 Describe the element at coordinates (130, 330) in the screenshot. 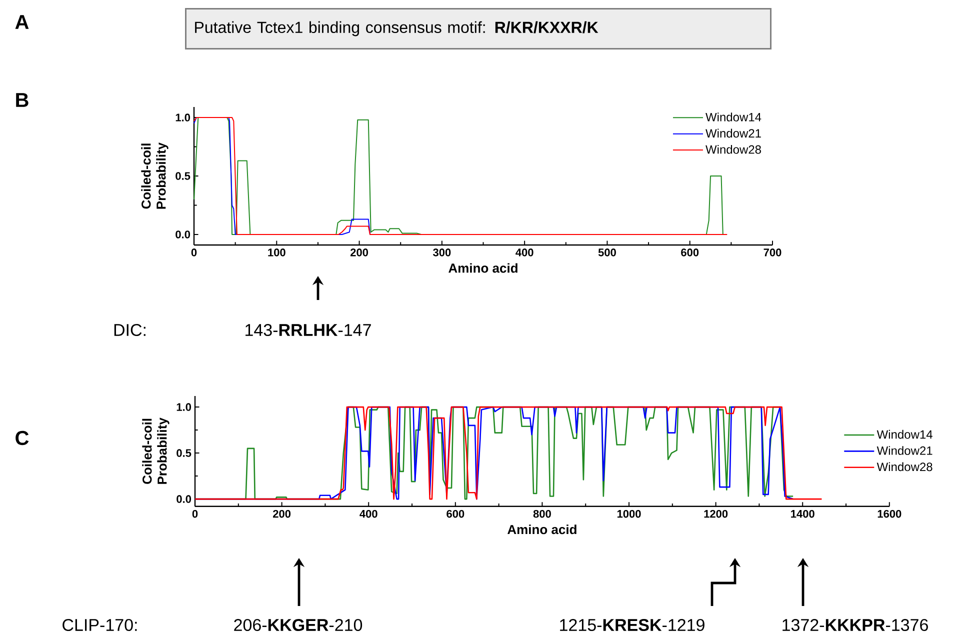

I see `text: DIC:` at that location.